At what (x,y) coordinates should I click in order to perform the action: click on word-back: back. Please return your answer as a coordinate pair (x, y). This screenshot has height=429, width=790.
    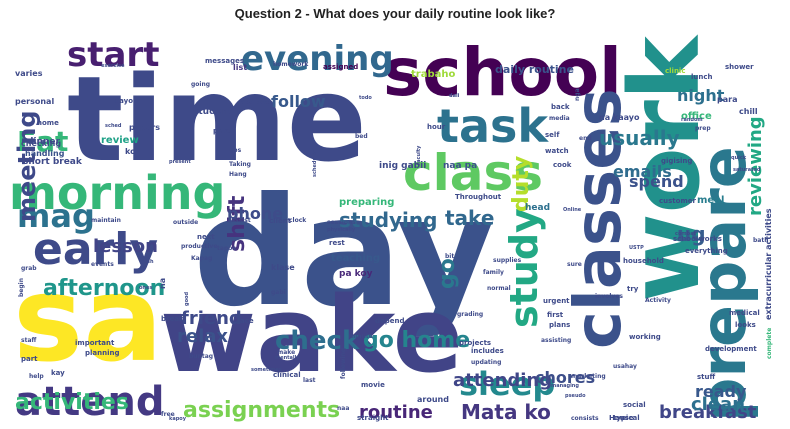
    Looking at the image, I should click on (560, 107).